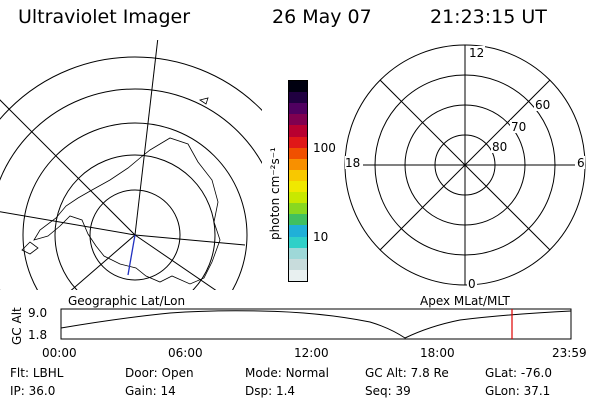 Image resolution: width=600 pixels, height=400 pixels. What do you see at coordinates (407, 373) in the screenshot?
I see `info-gc-alt: GC Alt: 7.8 Re` at bounding box center [407, 373].